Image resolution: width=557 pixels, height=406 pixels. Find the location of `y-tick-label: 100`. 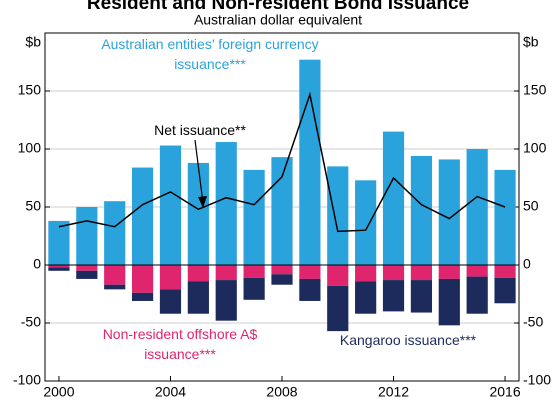

y-tick-label: 100 is located at coordinates (30, 148).